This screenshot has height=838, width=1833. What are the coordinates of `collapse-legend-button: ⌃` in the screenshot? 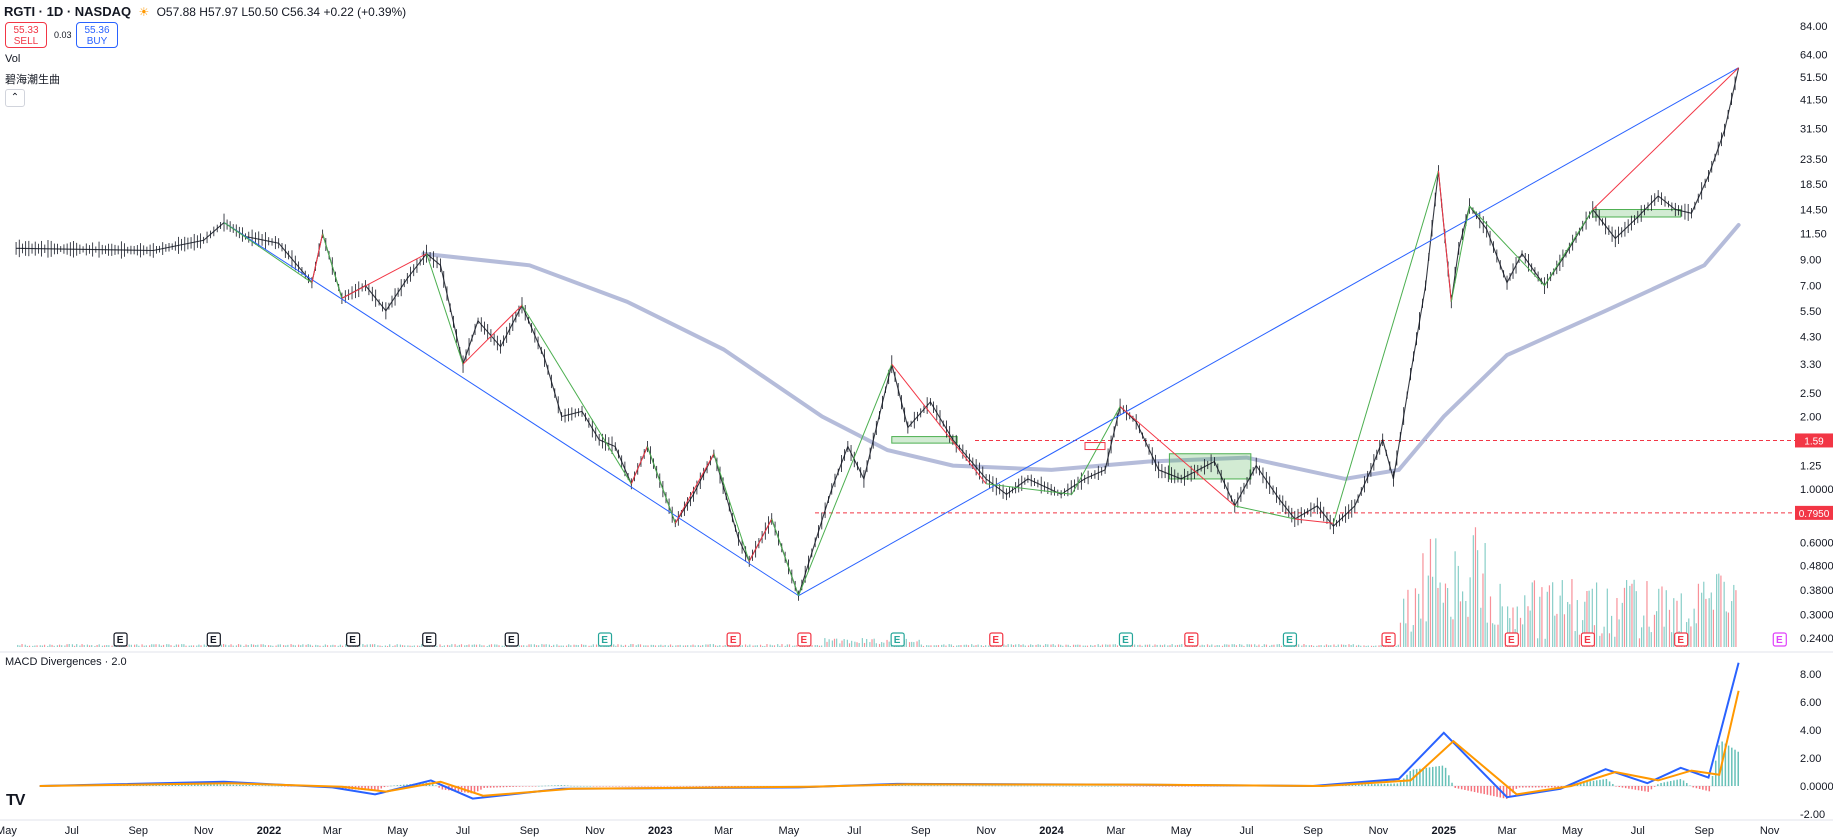 It's located at (15, 98).